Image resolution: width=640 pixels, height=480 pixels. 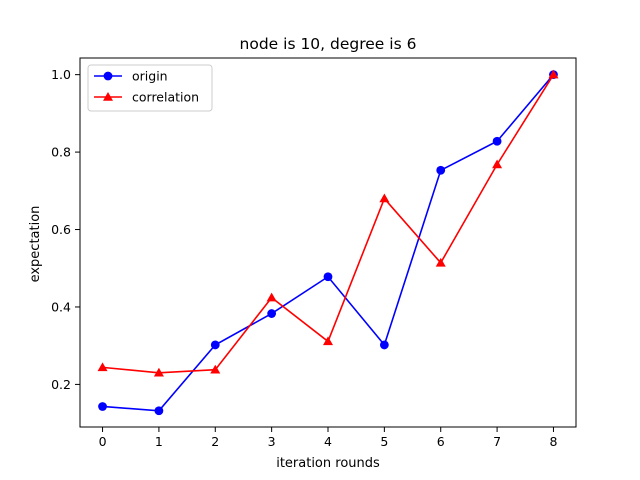 What do you see at coordinates (159, 441) in the screenshot?
I see `x-tick-label: 1` at bounding box center [159, 441].